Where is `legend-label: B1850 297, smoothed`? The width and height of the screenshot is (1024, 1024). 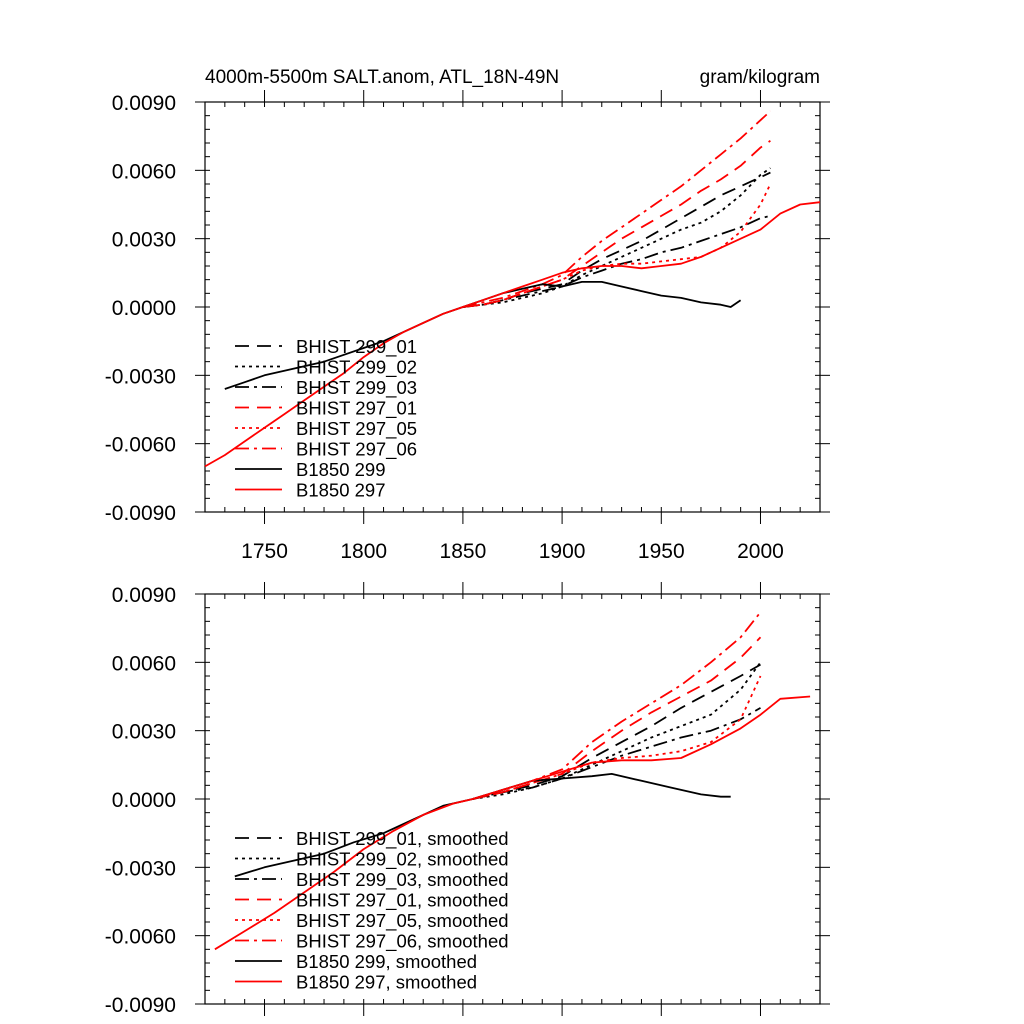 legend-label: B1850 297, smoothed is located at coordinates (386, 982).